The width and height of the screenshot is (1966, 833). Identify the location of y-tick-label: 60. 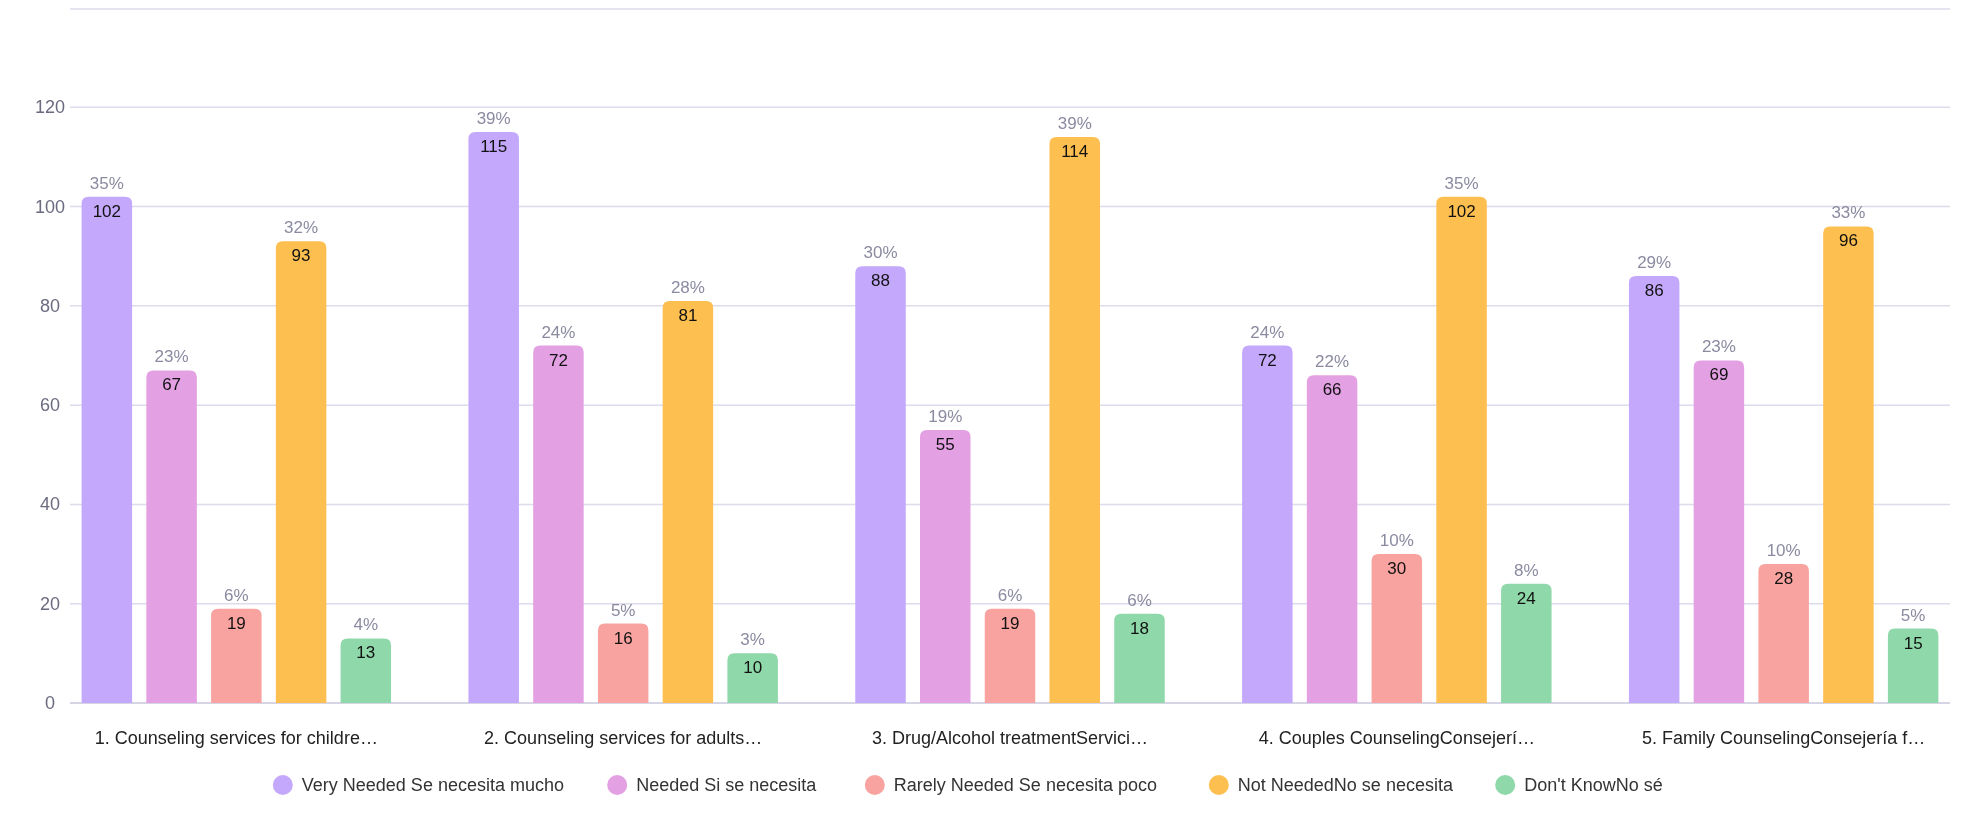
(50, 405).